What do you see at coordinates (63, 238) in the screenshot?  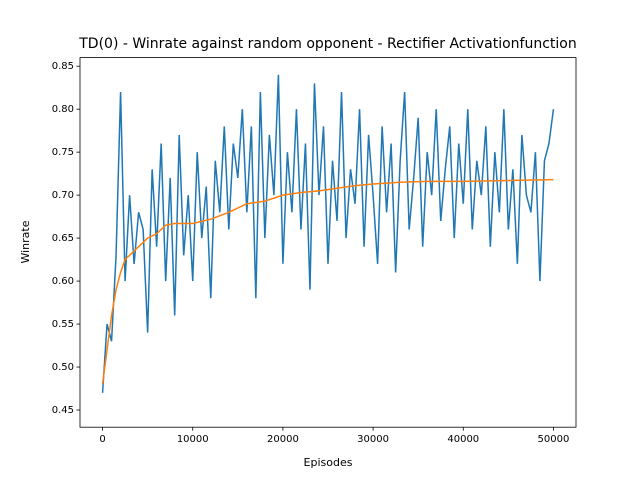 I see `y-tick-label: 0.65` at bounding box center [63, 238].